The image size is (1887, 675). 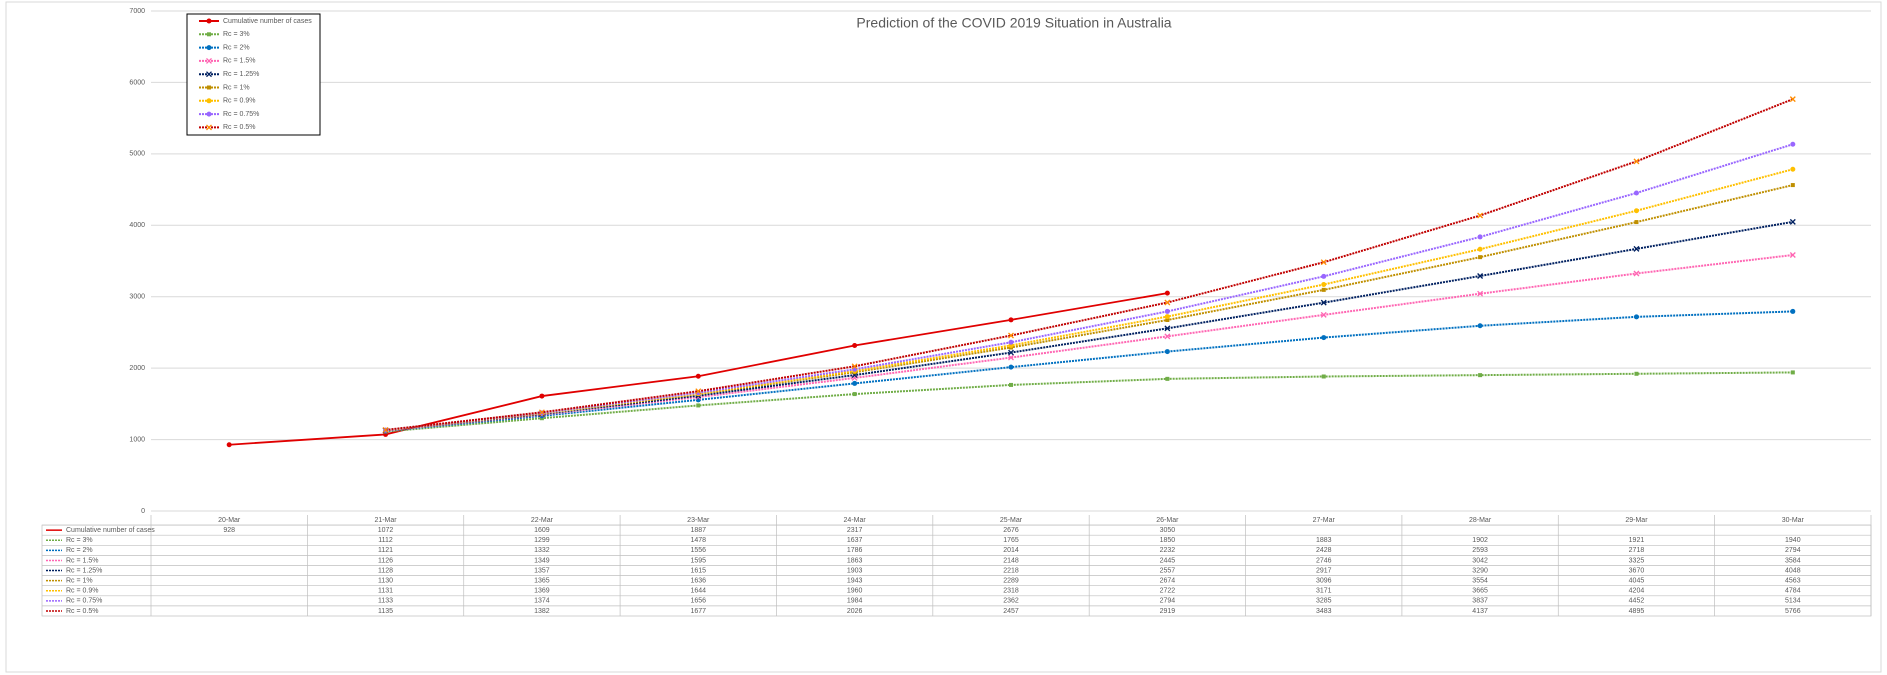 I want to click on table-row-label: Rc = 1.25%, so click(x=84, y=570).